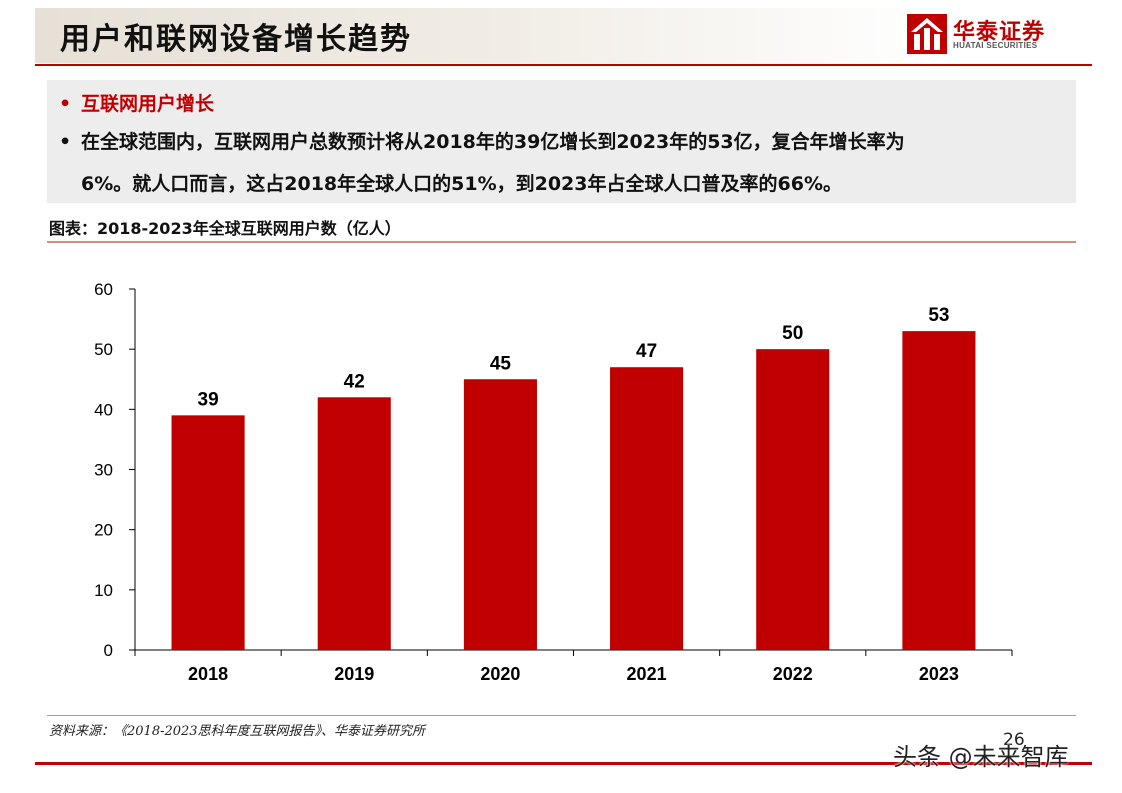  What do you see at coordinates (792, 333) in the screenshot?
I see `data-label: 50` at bounding box center [792, 333].